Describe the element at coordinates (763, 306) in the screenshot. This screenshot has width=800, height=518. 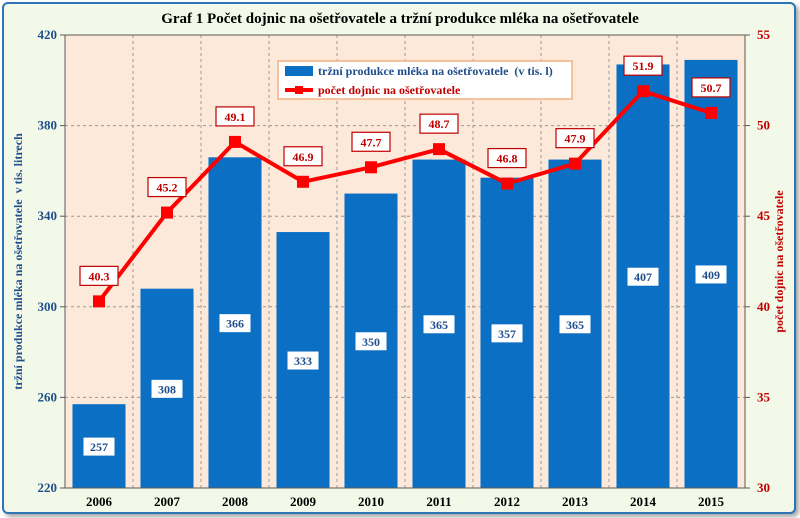
I see `right-axis-tick-label: 40` at that location.